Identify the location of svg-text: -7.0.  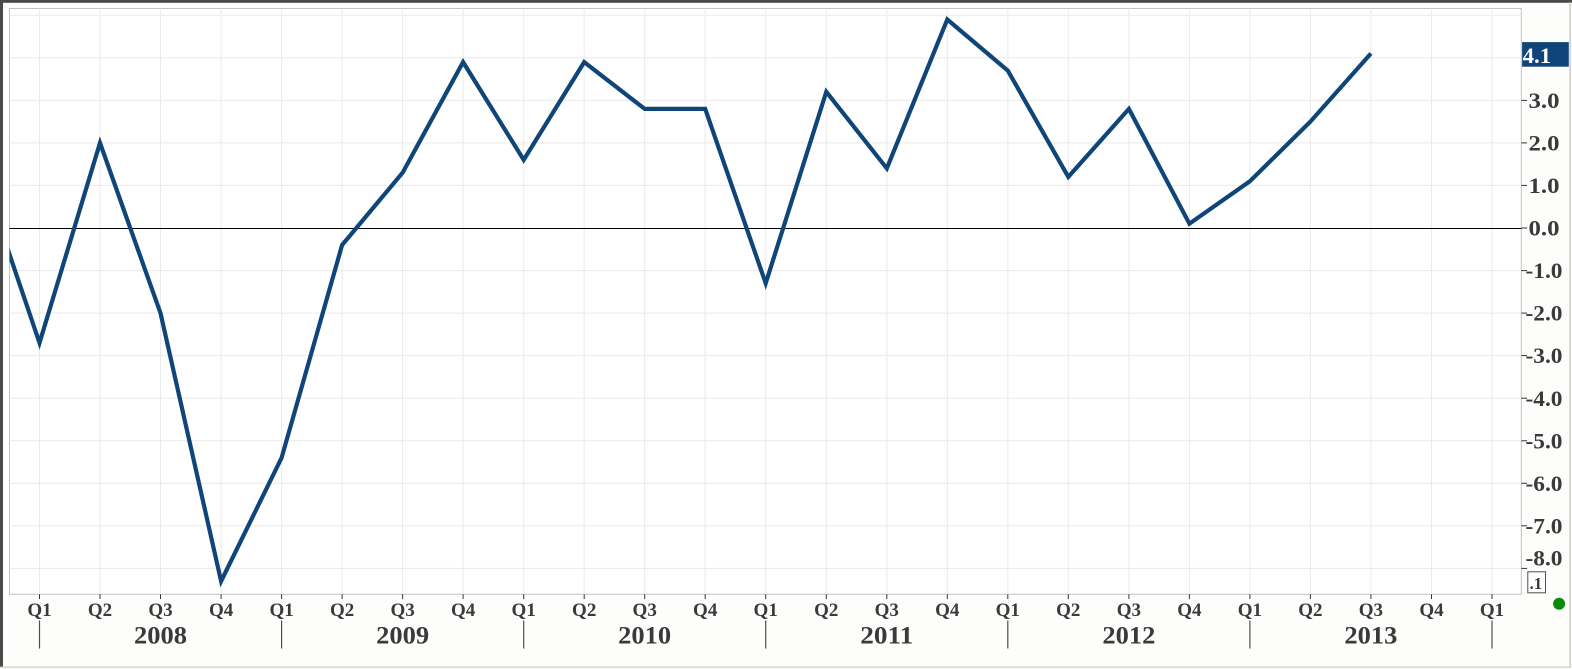
(1544, 525).